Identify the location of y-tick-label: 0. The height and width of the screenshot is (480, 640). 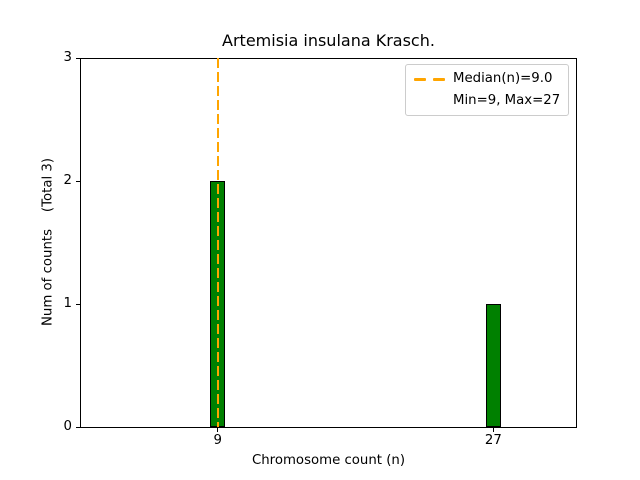
(67, 426).